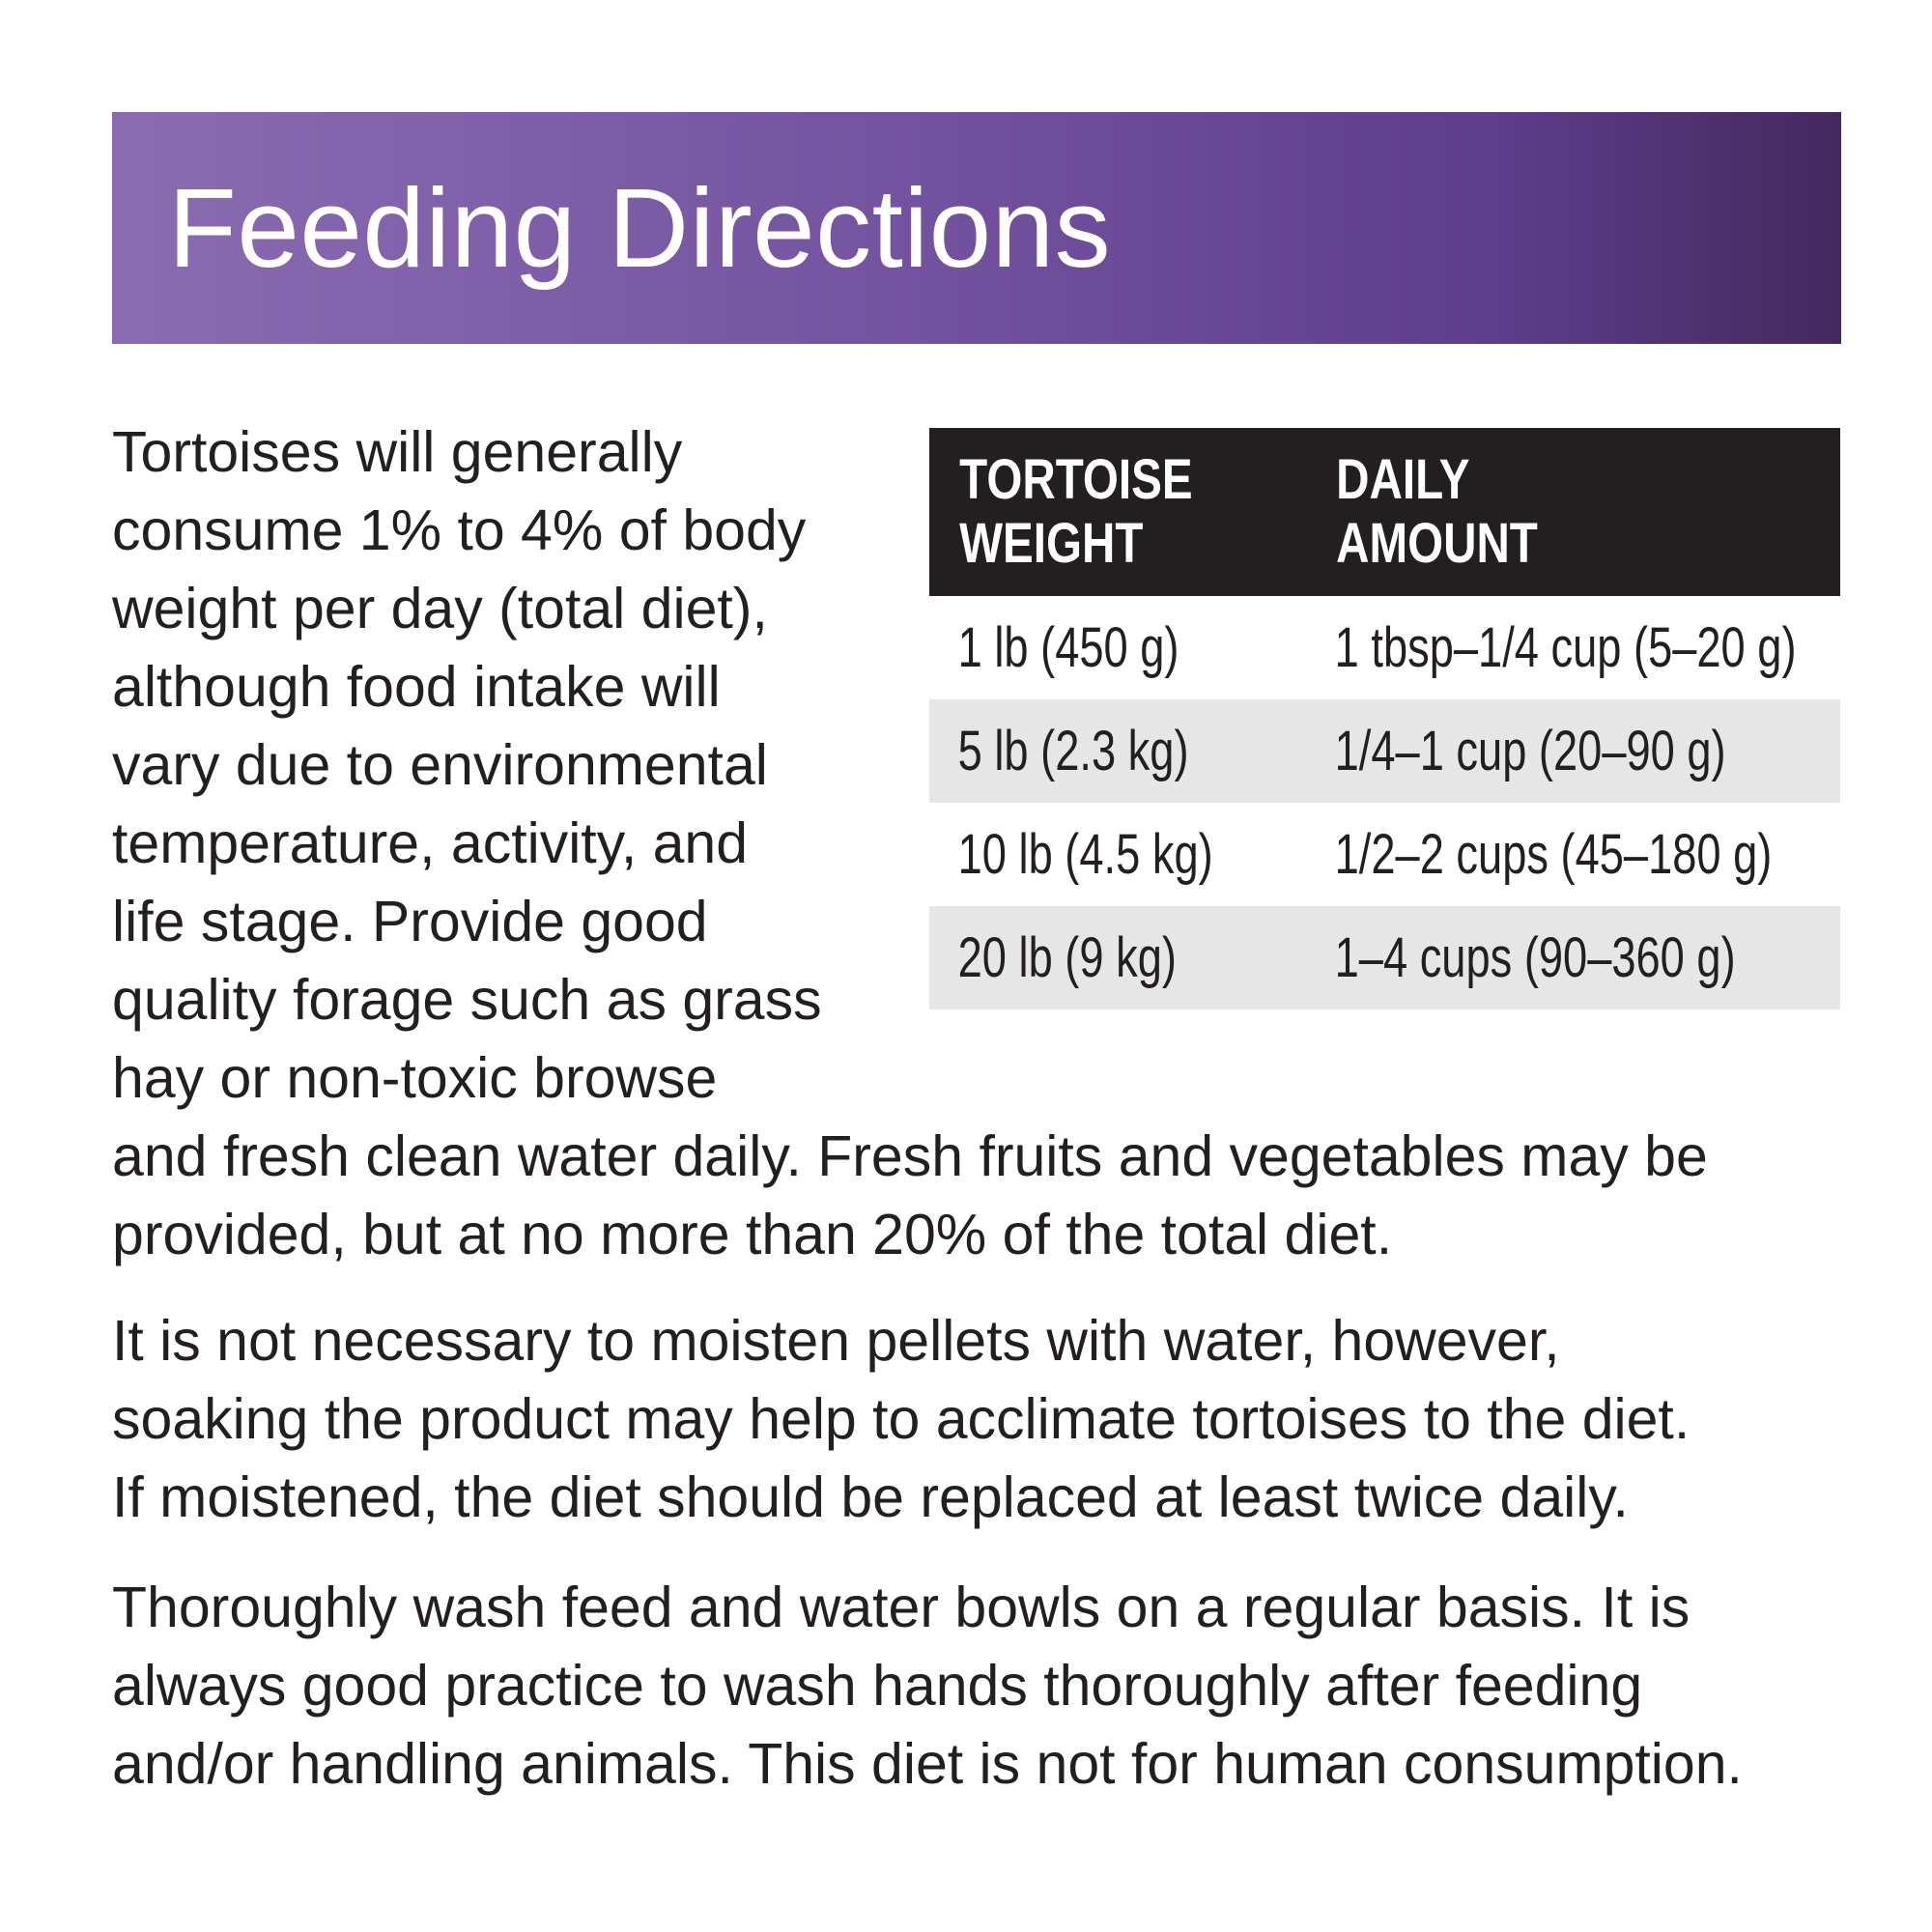 This screenshot has height=1932, width=1932. Describe the element at coordinates (1565, 647) in the screenshot. I see `amount-cell: 1 tbsp–1/4 cup (5–20 g)` at that location.